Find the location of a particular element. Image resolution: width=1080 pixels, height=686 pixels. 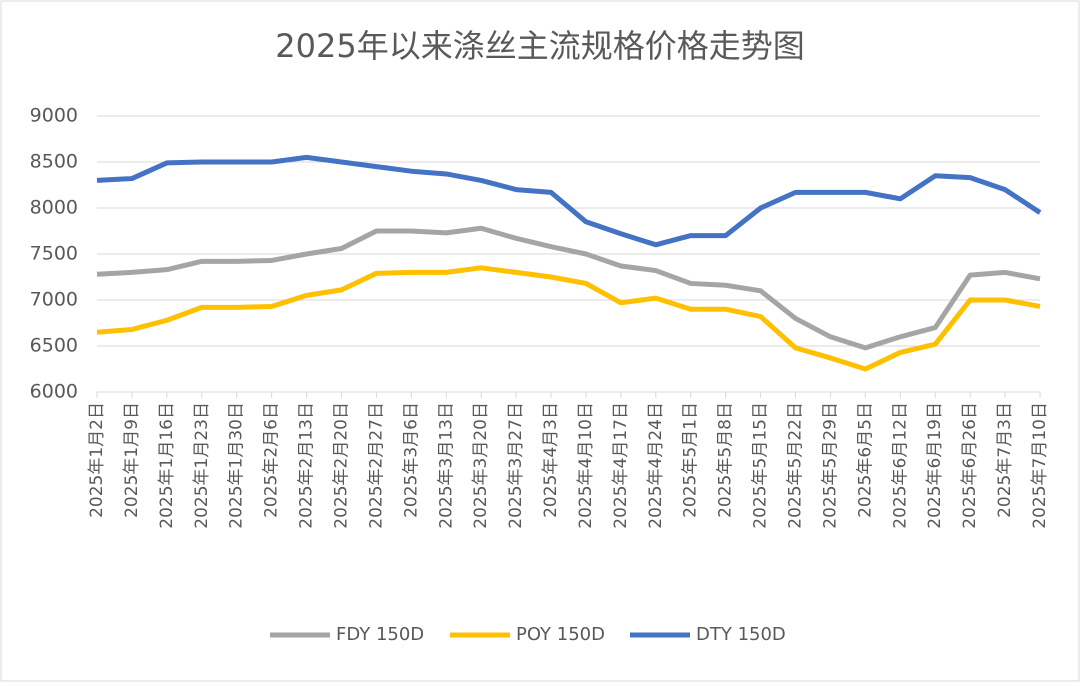

x-tick-label: 2025年3月27日 is located at coordinates (516, 465).